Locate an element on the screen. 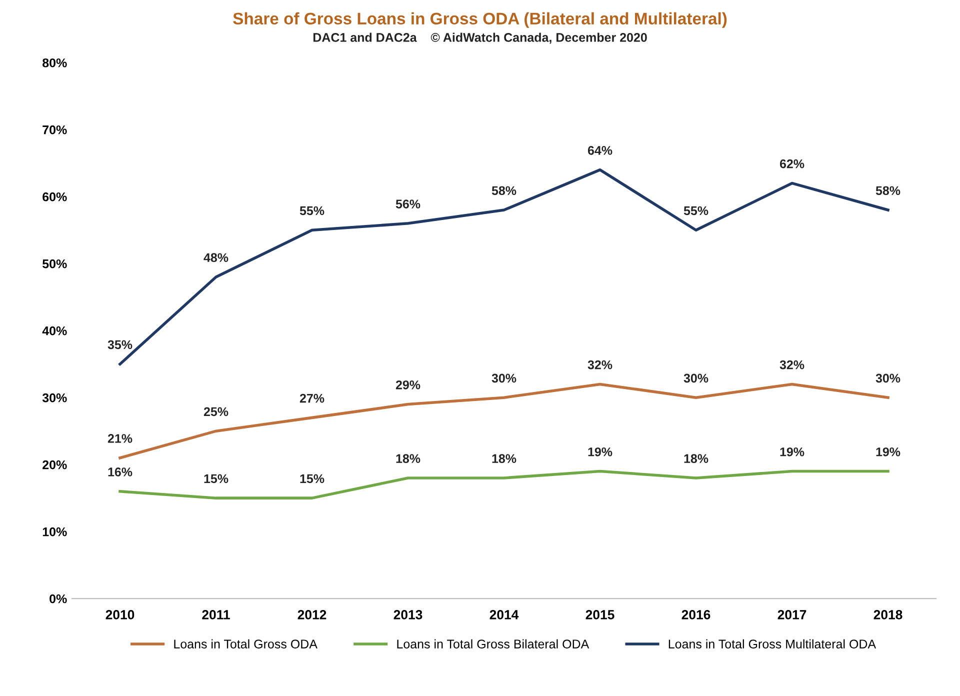  legend-label: Loans in Total Gross Bilateral ODA is located at coordinates (493, 643).